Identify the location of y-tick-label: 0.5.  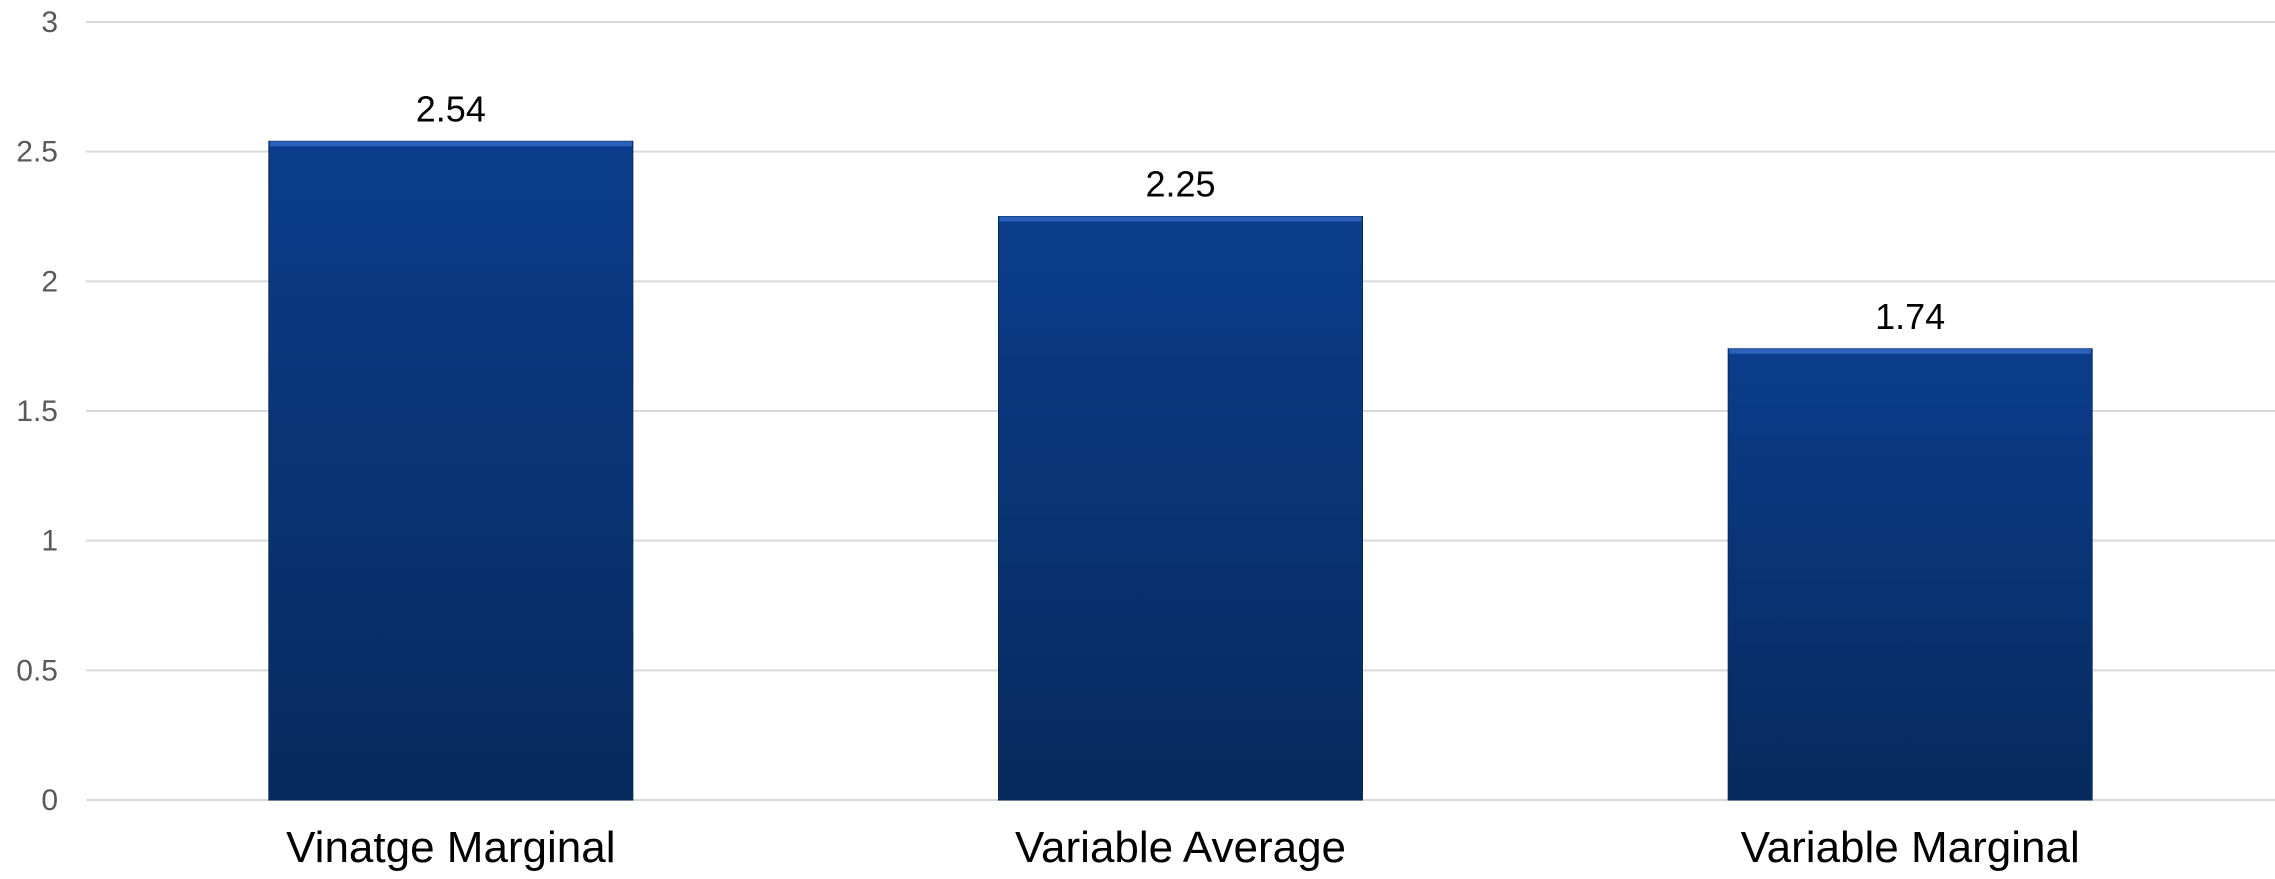
(37, 670).